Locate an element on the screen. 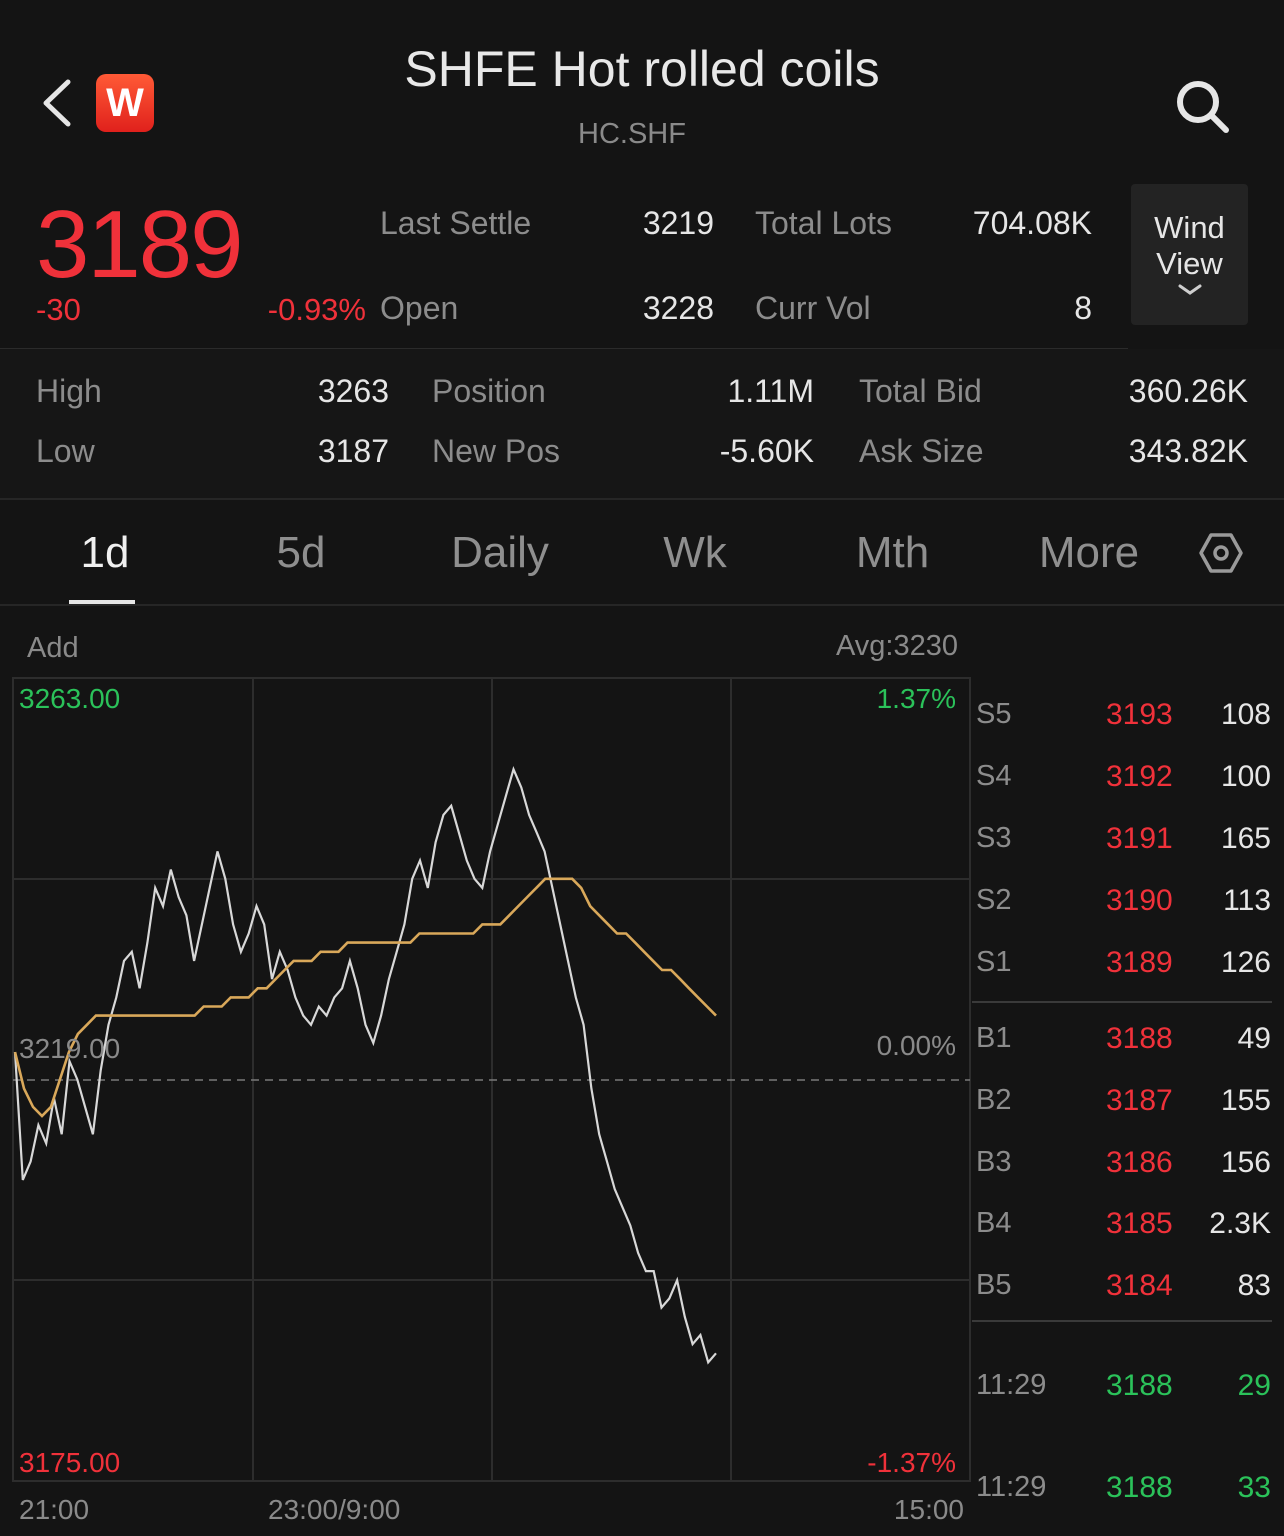  chevron-down-icon is located at coordinates (1189, 289).